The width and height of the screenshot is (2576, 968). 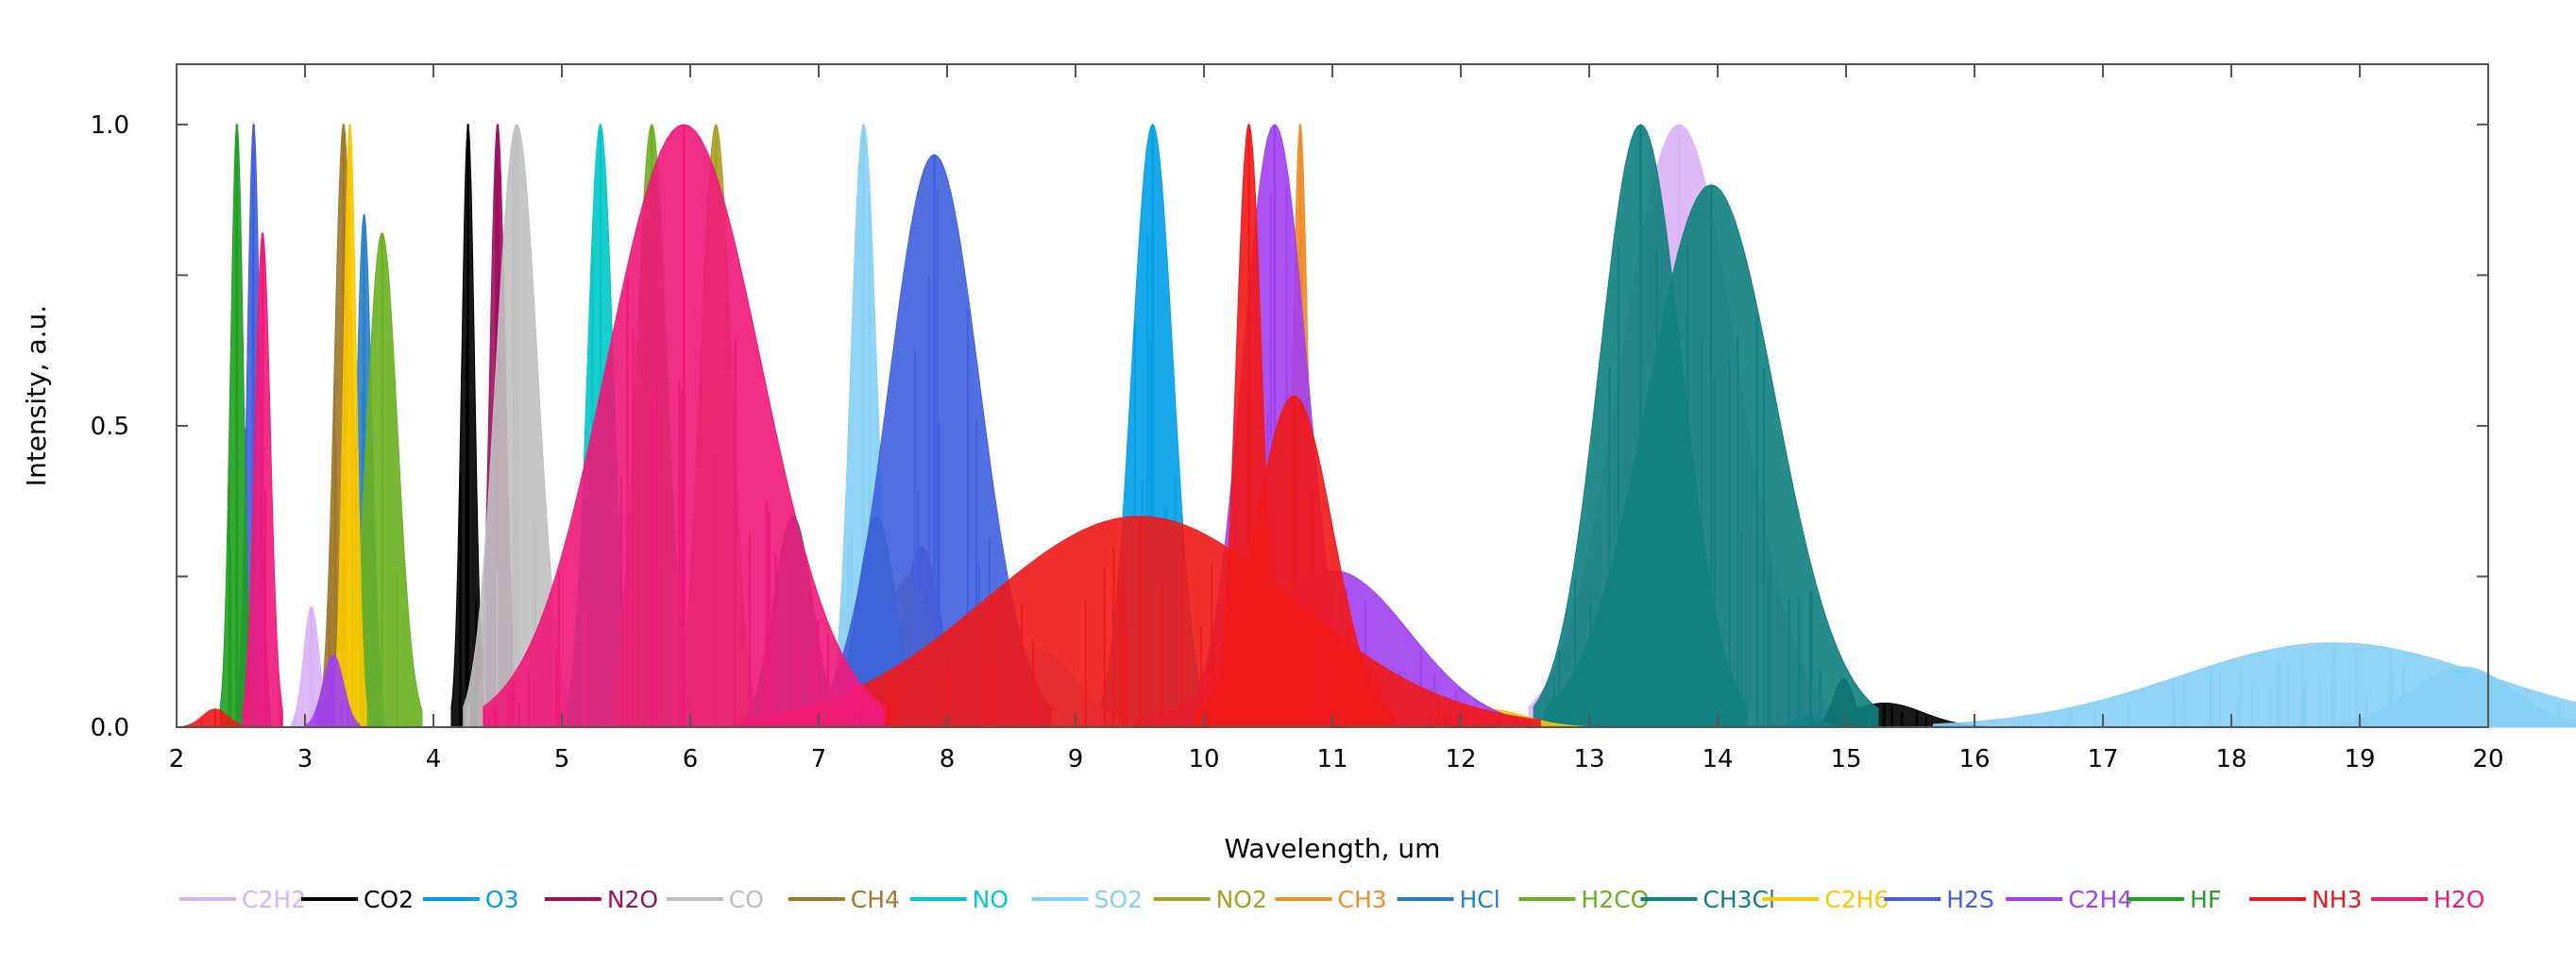 I want to click on x-tick-label: 15, so click(x=1845, y=759).